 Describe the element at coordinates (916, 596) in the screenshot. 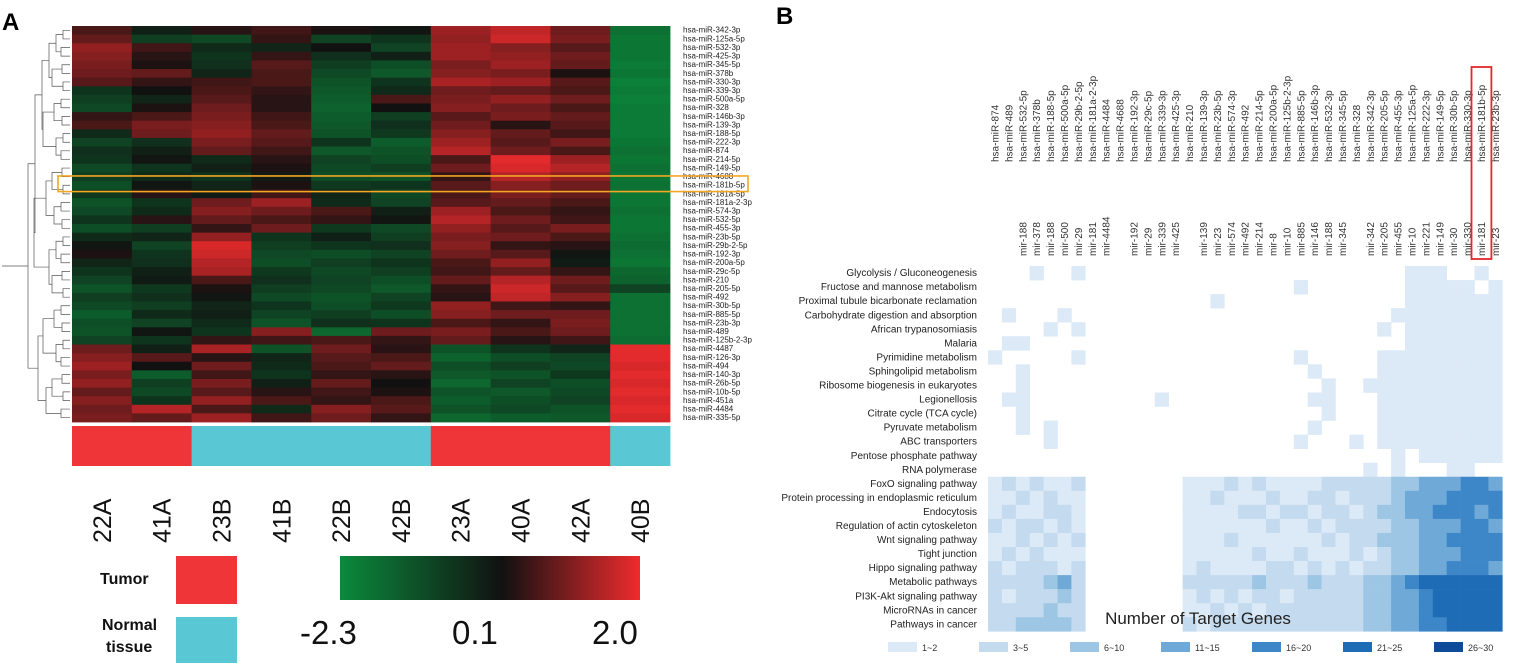

I see `pathway-label: PI3K-Akt signaling pathway` at that location.